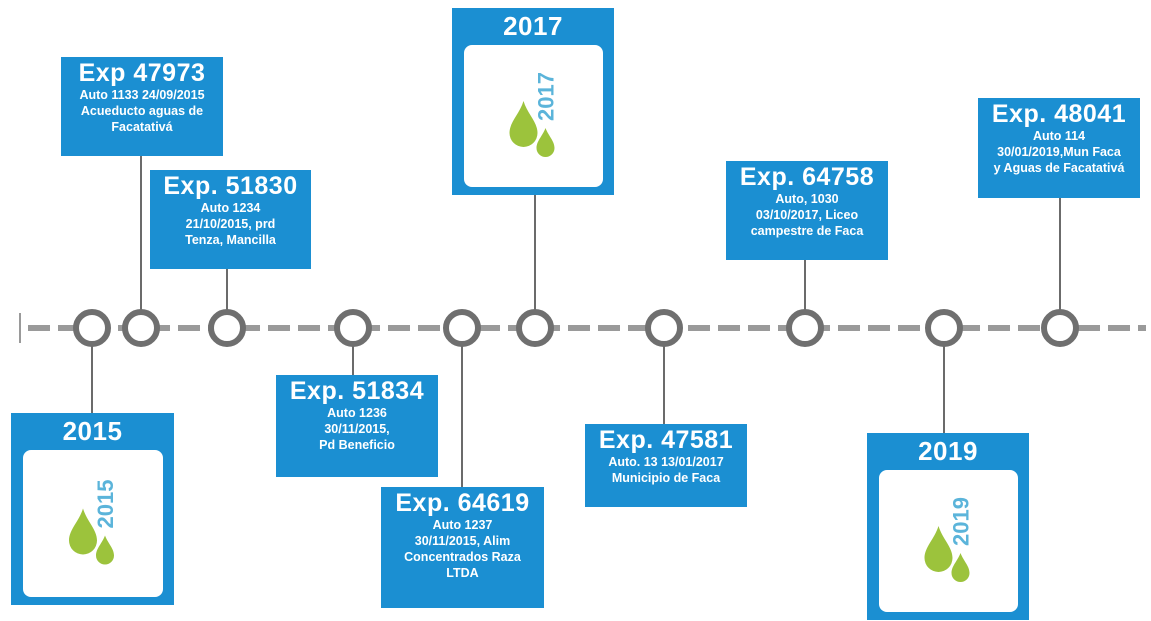 The width and height of the screenshot is (1151, 621). What do you see at coordinates (1059, 168) in the screenshot?
I see `event-line: y Aguas de Facatativá` at bounding box center [1059, 168].